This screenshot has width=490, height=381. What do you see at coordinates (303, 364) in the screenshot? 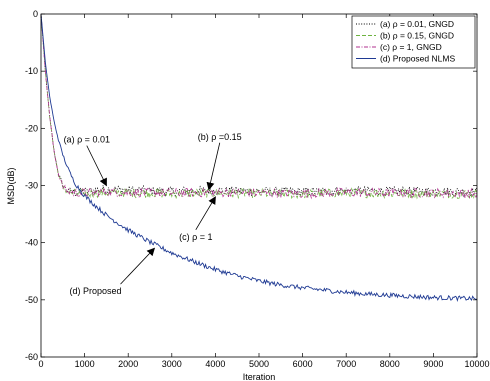
I see `x-tick-label: 6000` at bounding box center [303, 364].